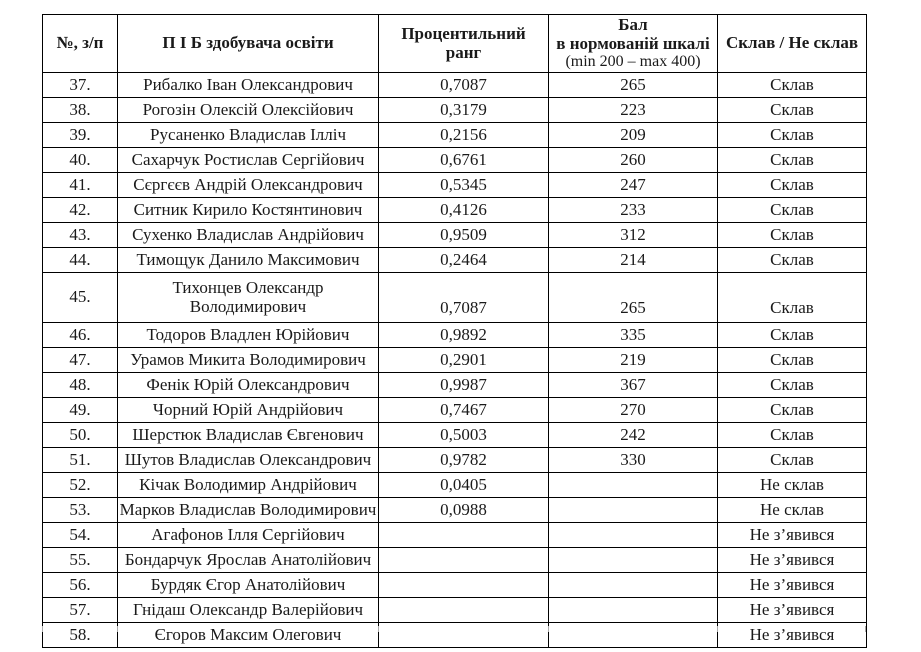 This screenshot has height=652, width=921. Describe the element at coordinates (248, 409) in the screenshot. I see `cell-name-line1: Чорний Юрій Андрійович` at that location.